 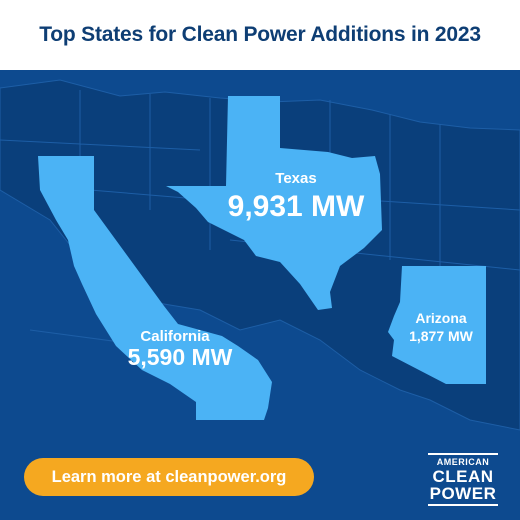 What do you see at coordinates (180, 357) in the screenshot?
I see `california-value: 5,590 MW` at bounding box center [180, 357].